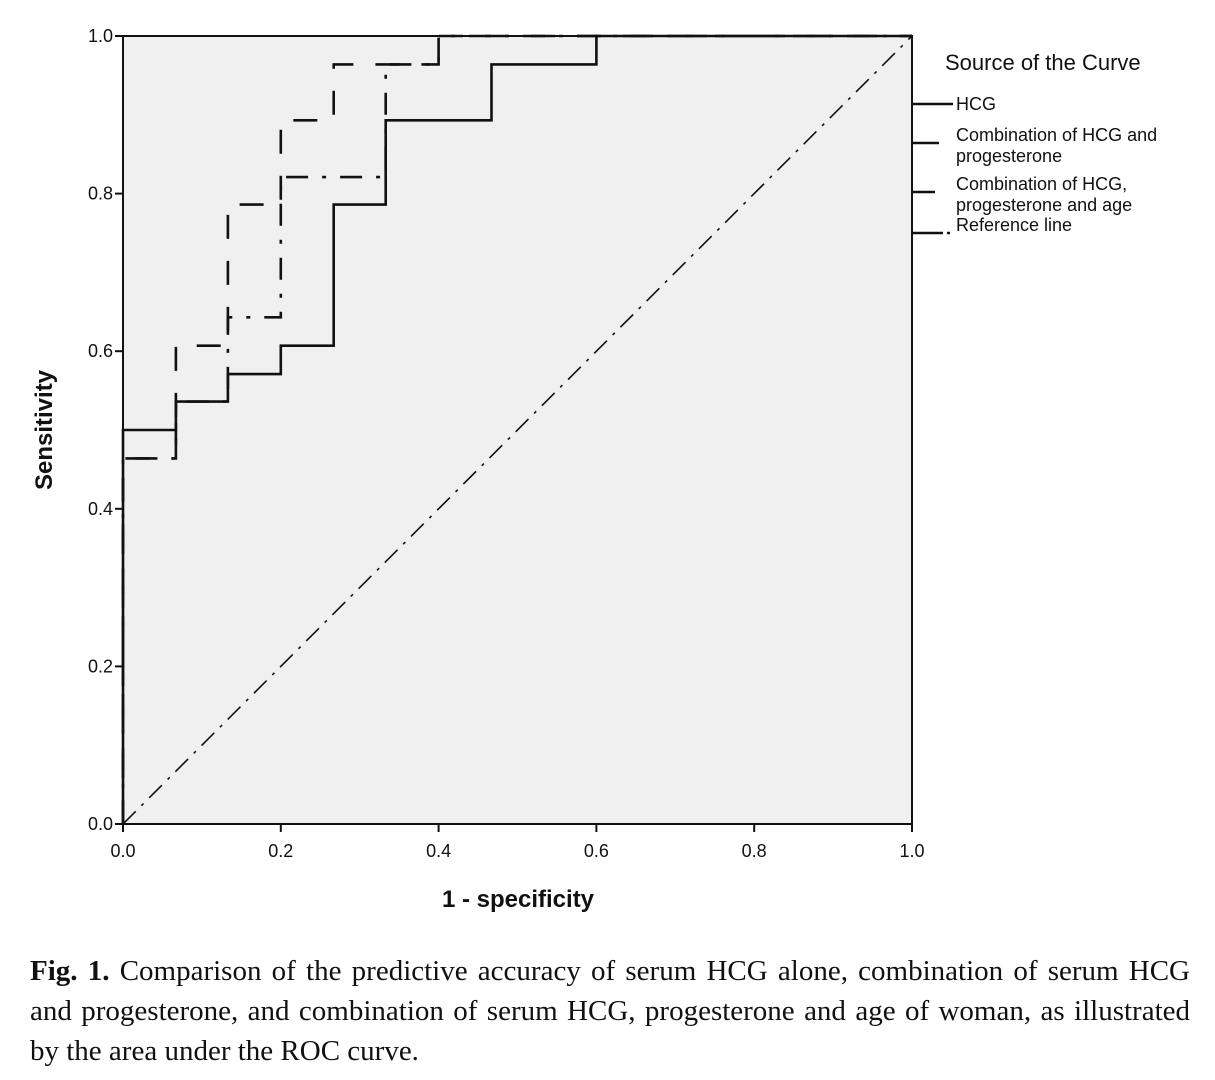  What do you see at coordinates (100, 824) in the screenshot?
I see `y-tick-label: 0.0` at bounding box center [100, 824].